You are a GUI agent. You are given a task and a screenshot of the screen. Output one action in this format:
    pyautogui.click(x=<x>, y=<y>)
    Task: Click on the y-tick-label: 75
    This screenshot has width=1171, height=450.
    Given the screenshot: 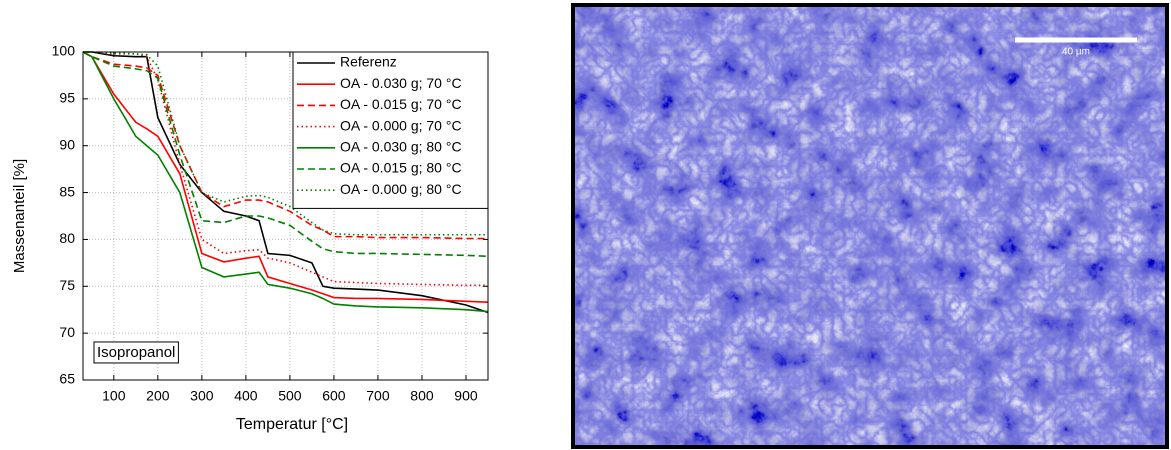 What is the action you would take?
    pyautogui.click(x=67, y=285)
    